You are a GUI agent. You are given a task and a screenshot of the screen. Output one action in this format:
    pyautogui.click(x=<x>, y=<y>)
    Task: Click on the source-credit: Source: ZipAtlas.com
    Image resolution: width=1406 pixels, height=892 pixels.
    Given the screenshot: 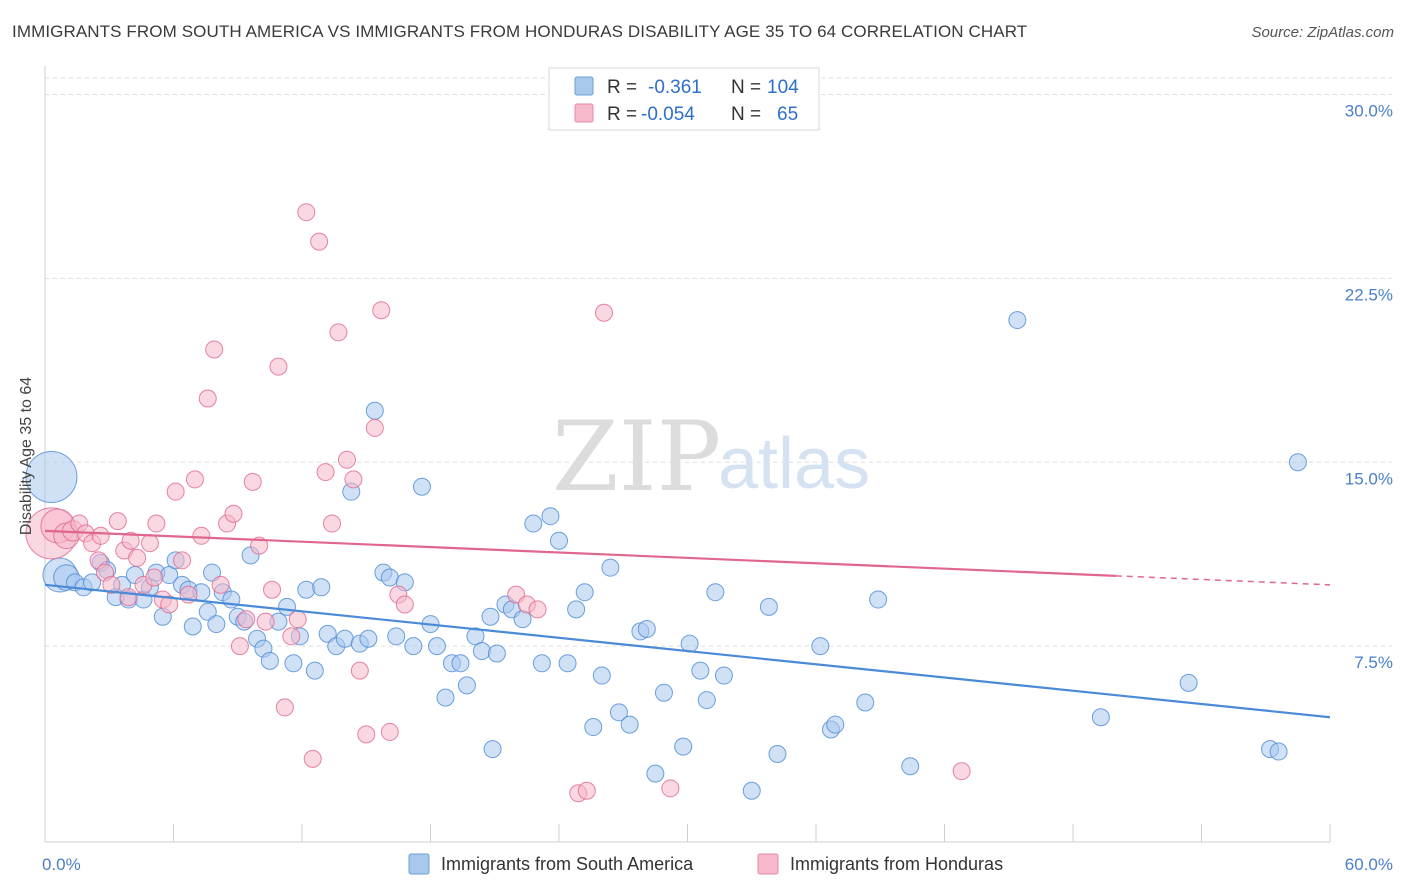 What is the action you would take?
    pyautogui.click(x=1322, y=32)
    